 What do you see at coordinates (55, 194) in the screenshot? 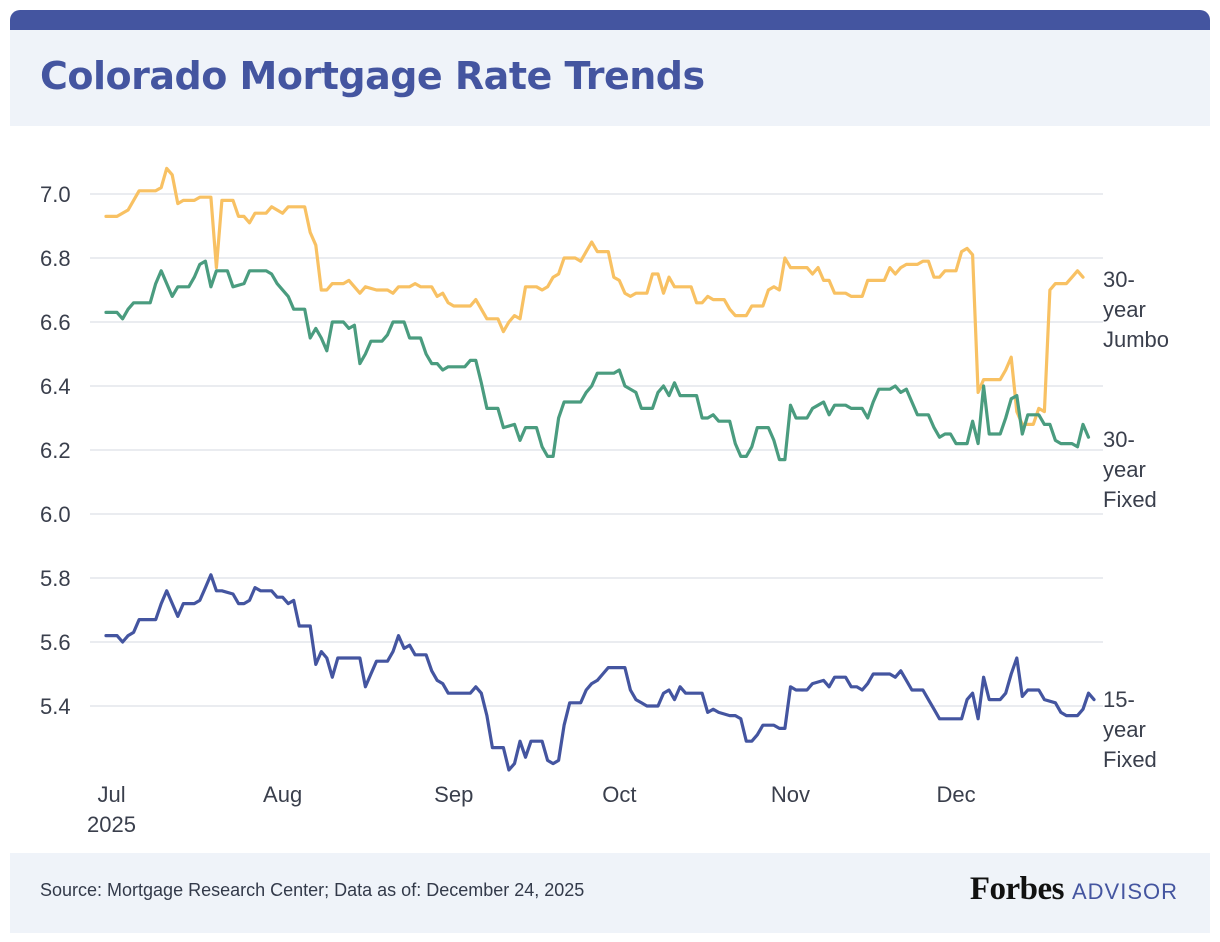
I see `y-tick-label: 7.0` at bounding box center [55, 194].